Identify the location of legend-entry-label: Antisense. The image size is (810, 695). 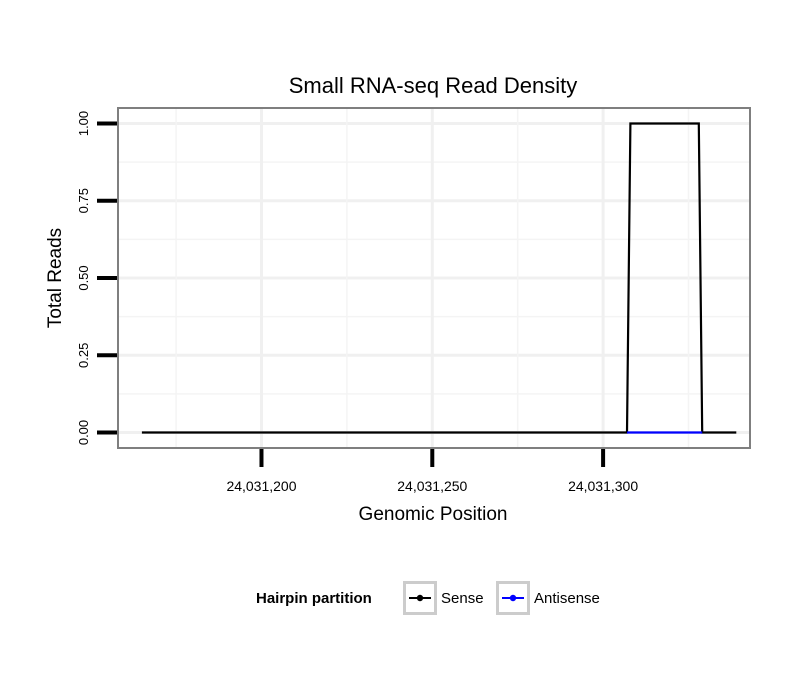
(567, 598).